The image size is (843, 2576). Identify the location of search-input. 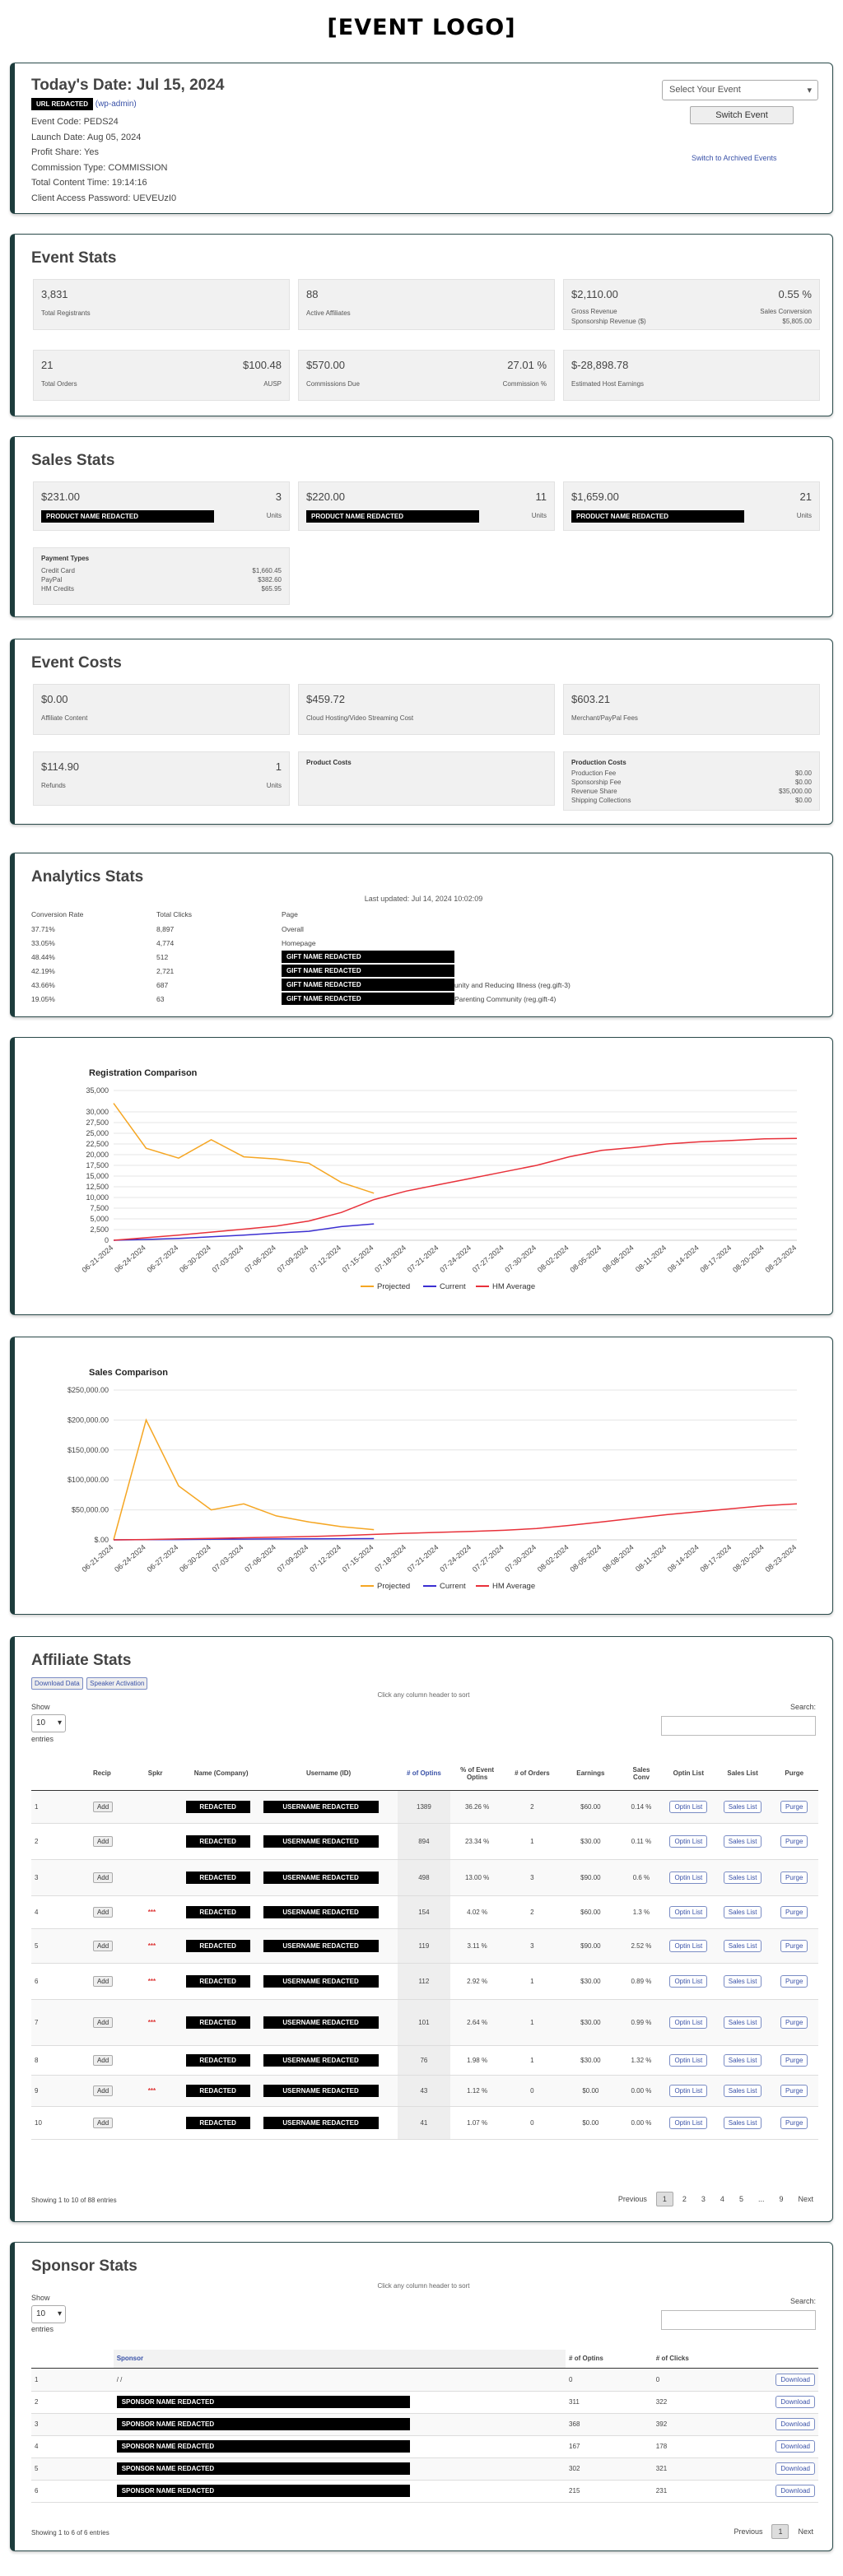
(738, 1726).